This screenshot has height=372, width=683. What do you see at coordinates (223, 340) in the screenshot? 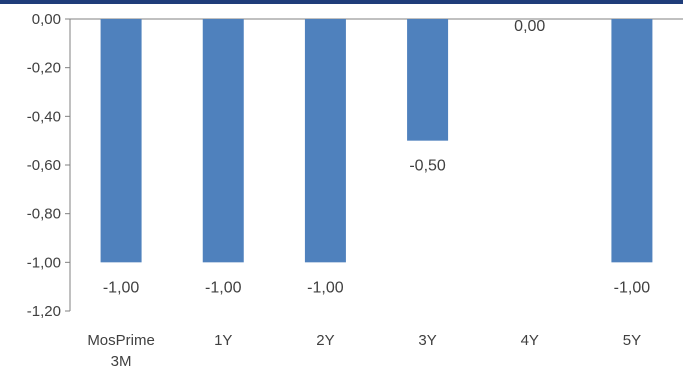
I see `category-label: 1Y` at bounding box center [223, 340].